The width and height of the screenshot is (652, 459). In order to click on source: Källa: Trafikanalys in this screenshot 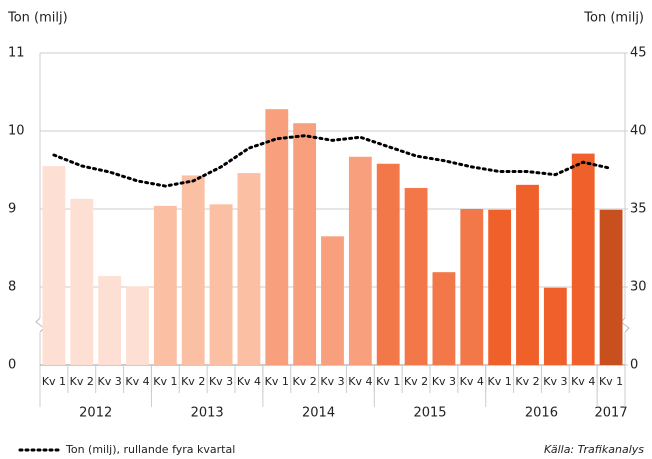, I will do `click(594, 449)`.